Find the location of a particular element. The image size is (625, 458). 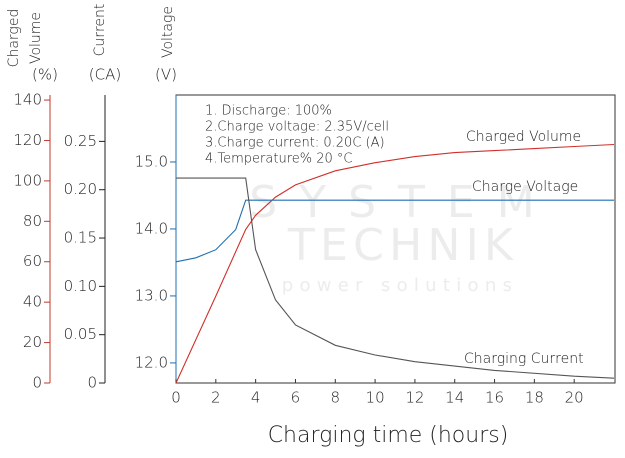

annotation: 4.Temperature% 20 °C is located at coordinates (279, 159).